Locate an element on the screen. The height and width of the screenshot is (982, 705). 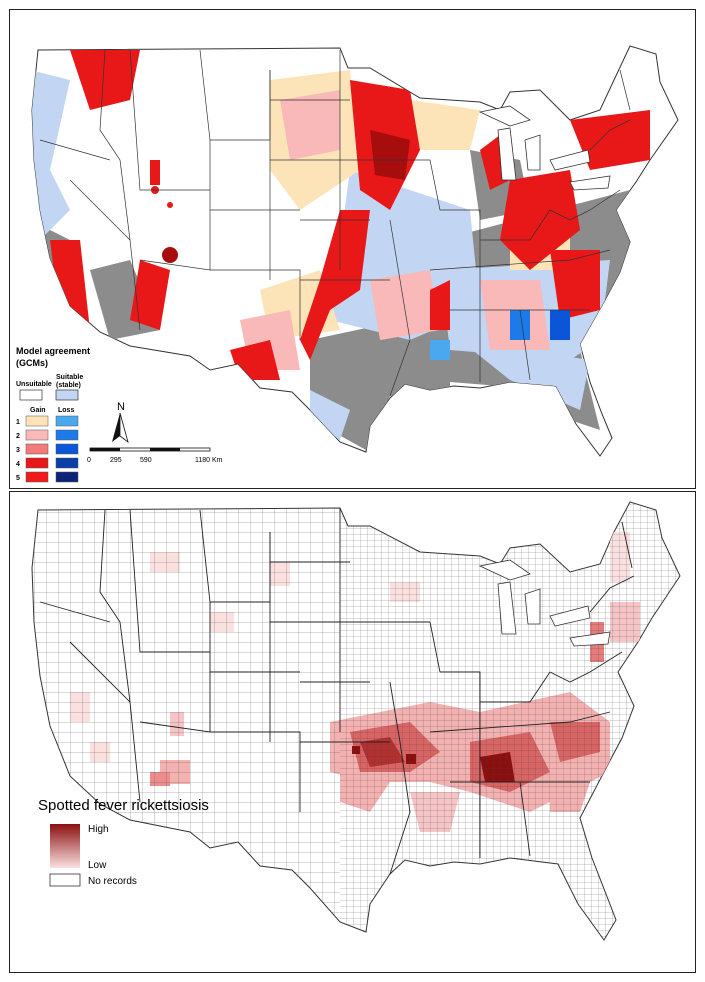
legend-level-4: 4 is located at coordinates (18, 464).